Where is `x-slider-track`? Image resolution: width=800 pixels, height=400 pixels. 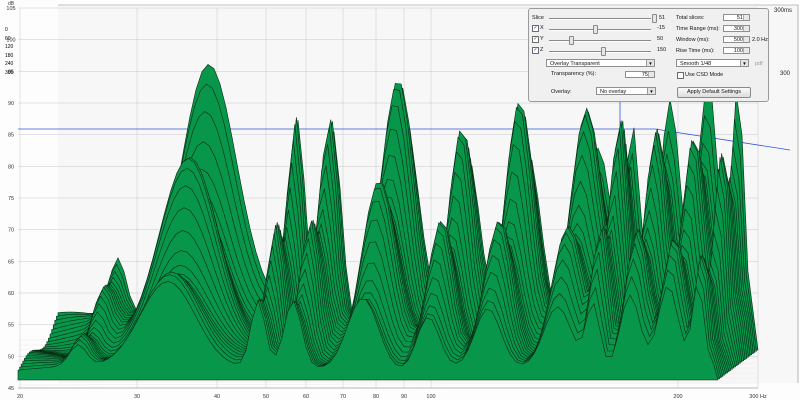 x-slider-track is located at coordinates (600, 30).